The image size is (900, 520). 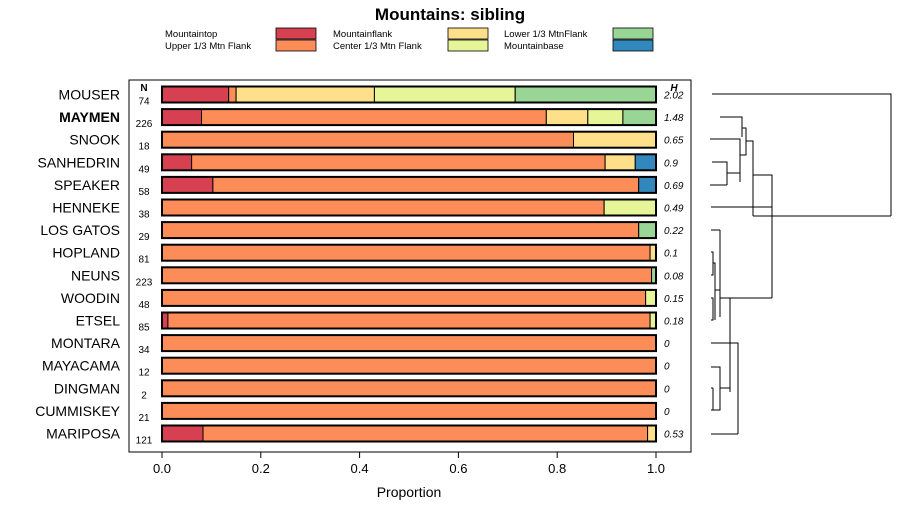 I want to click on chart-title: Mountains: sibling, so click(x=450, y=14).